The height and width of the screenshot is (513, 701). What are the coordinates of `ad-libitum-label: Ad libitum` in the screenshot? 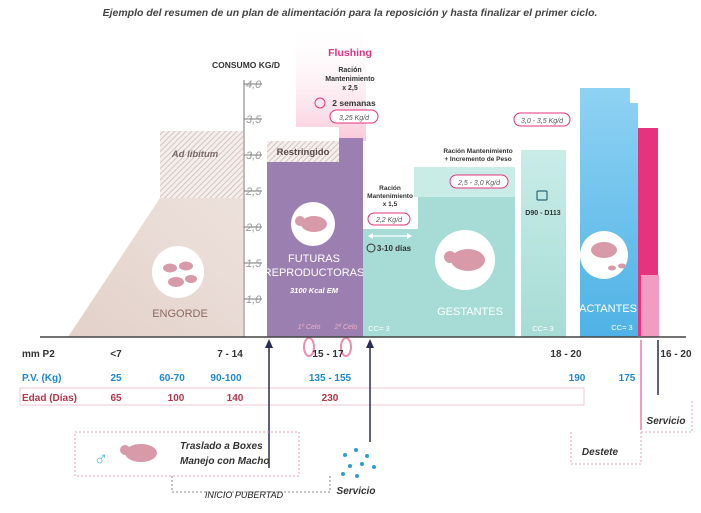 It's located at (195, 154).